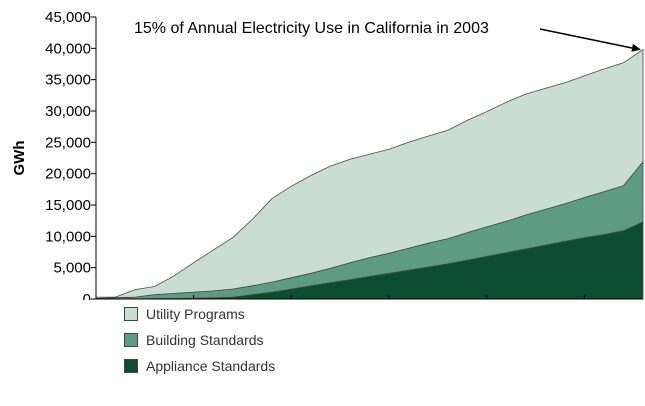 This screenshot has height=406, width=645. What do you see at coordinates (211, 366) in the screenshot?
I see `legend-label-appliance-standards: Appliance Standards` at bounding box center [211, 366].